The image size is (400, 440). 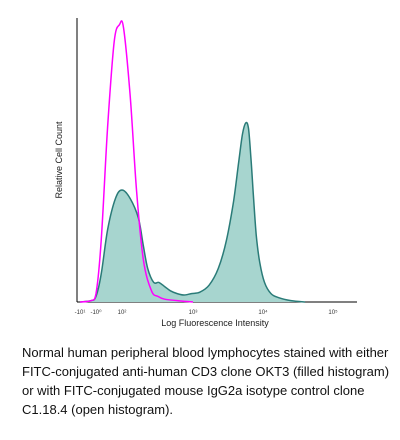 What do you see at coordinates (96, 312) in the screenshot?
I see `x-tick-label: -10⁰` at bounding box center [96, 312].